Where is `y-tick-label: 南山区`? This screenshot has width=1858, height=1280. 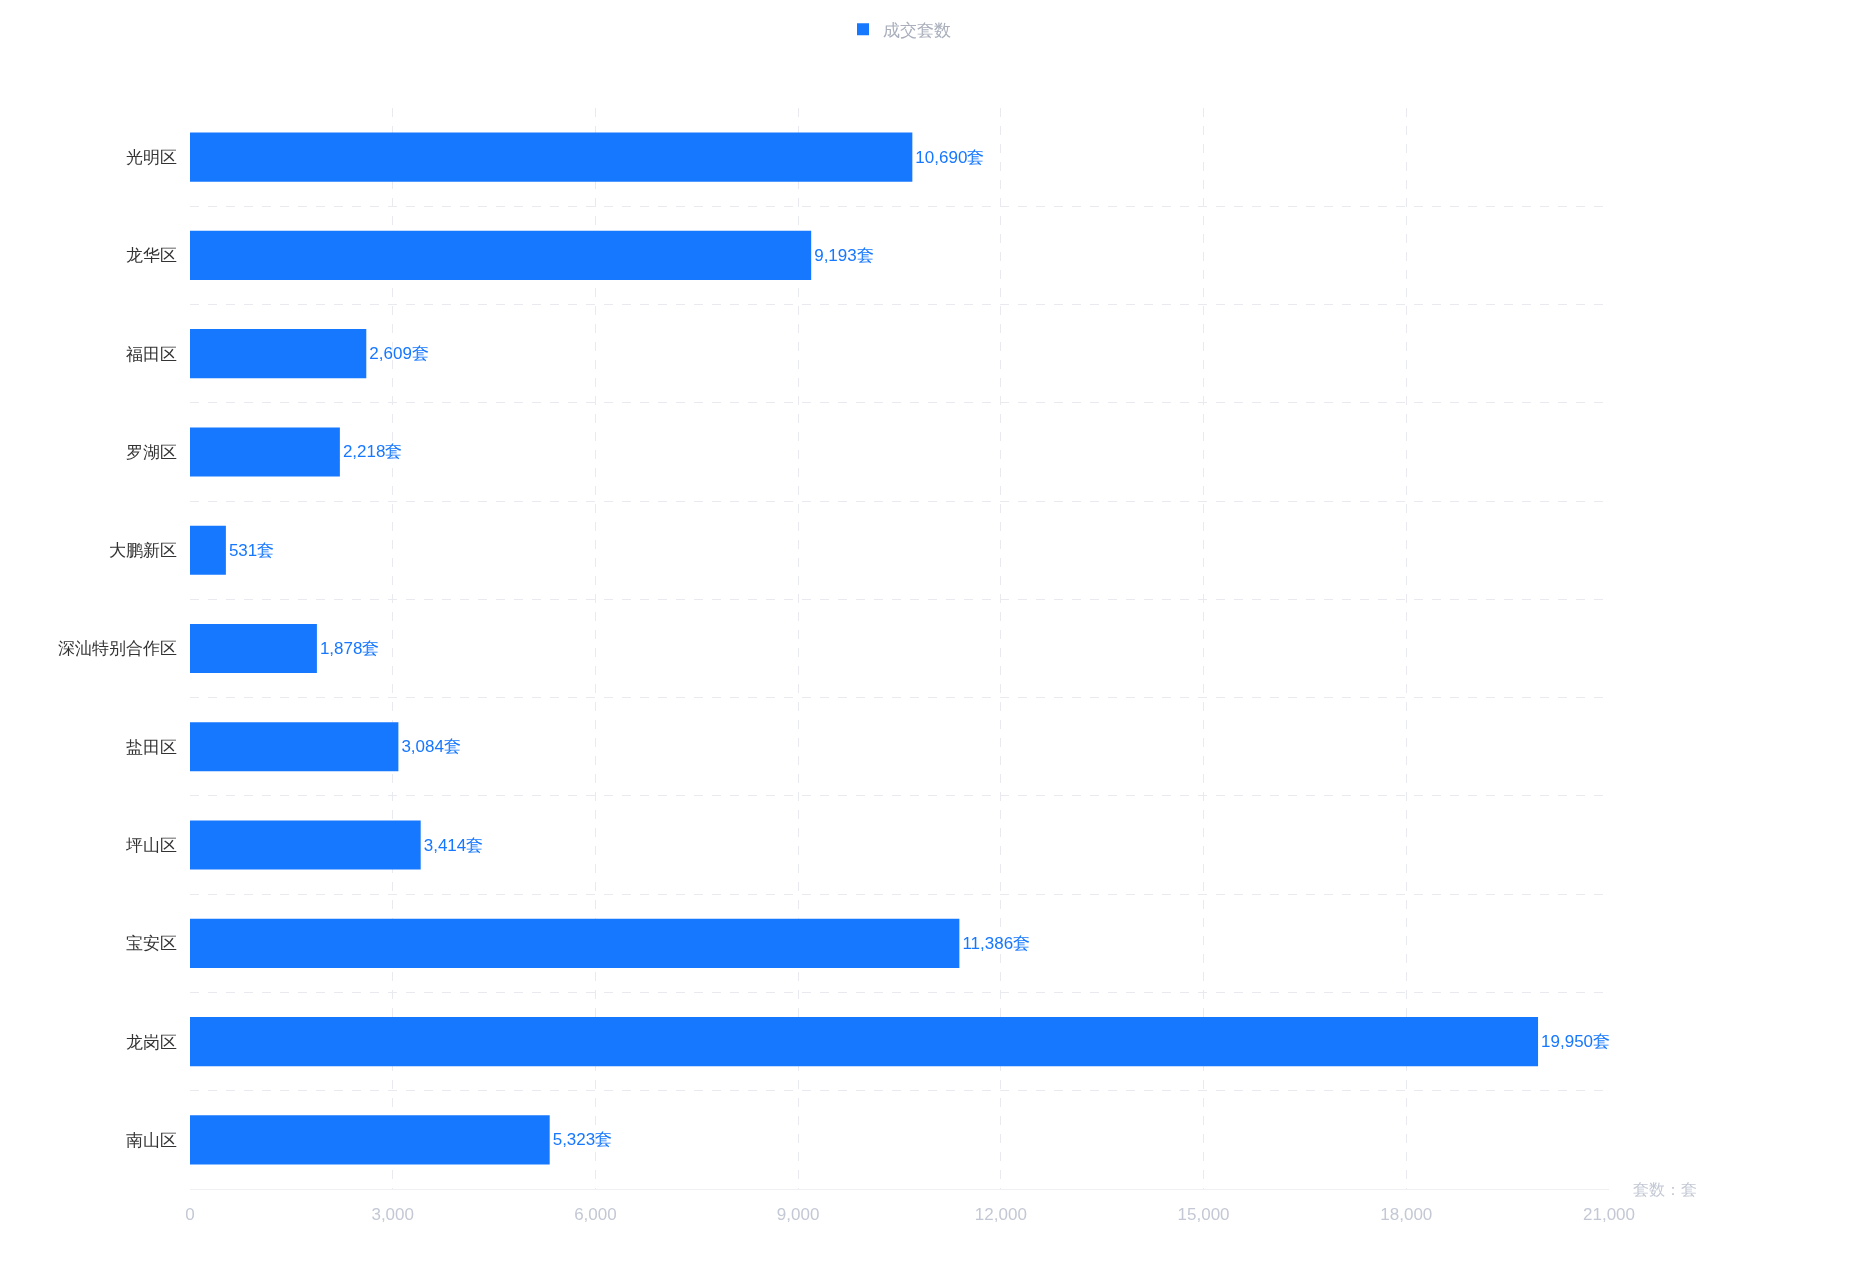
y-tick-label: 南山区 is located at coordinates (151, 1140).